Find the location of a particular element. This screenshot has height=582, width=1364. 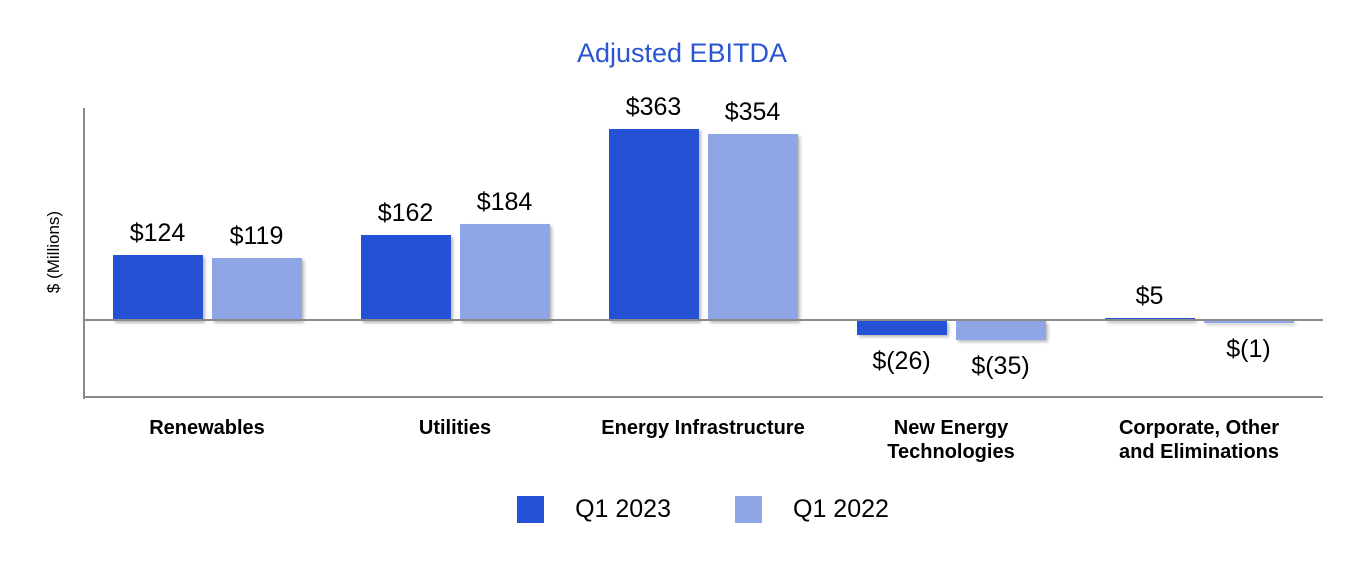

y-axis-line is located at coordinates (84, 253).